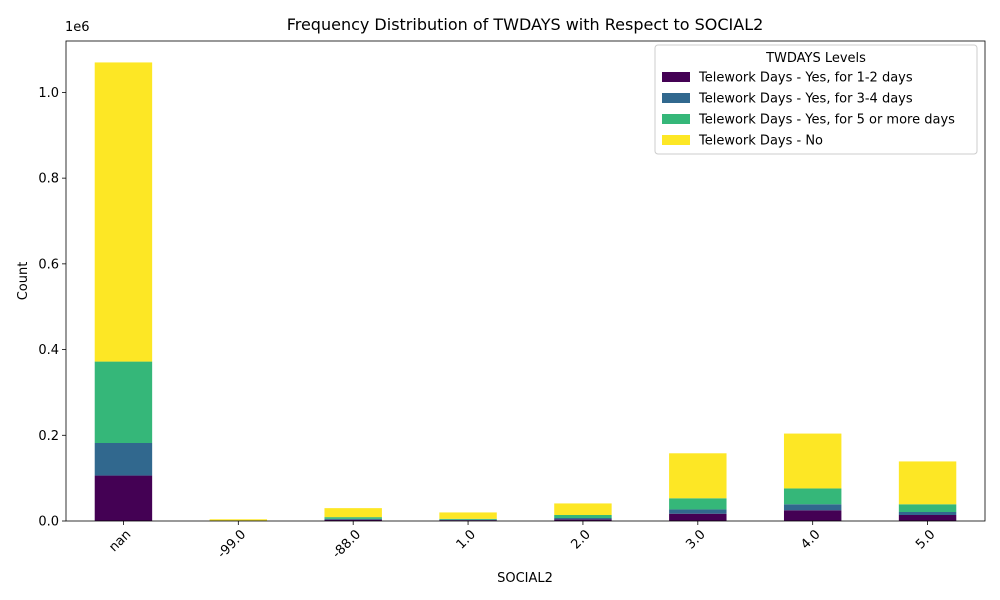 The width and height of the screenshot is (1000, 600). I want to click on y-tick-label: 0.6, so click(48, 264).